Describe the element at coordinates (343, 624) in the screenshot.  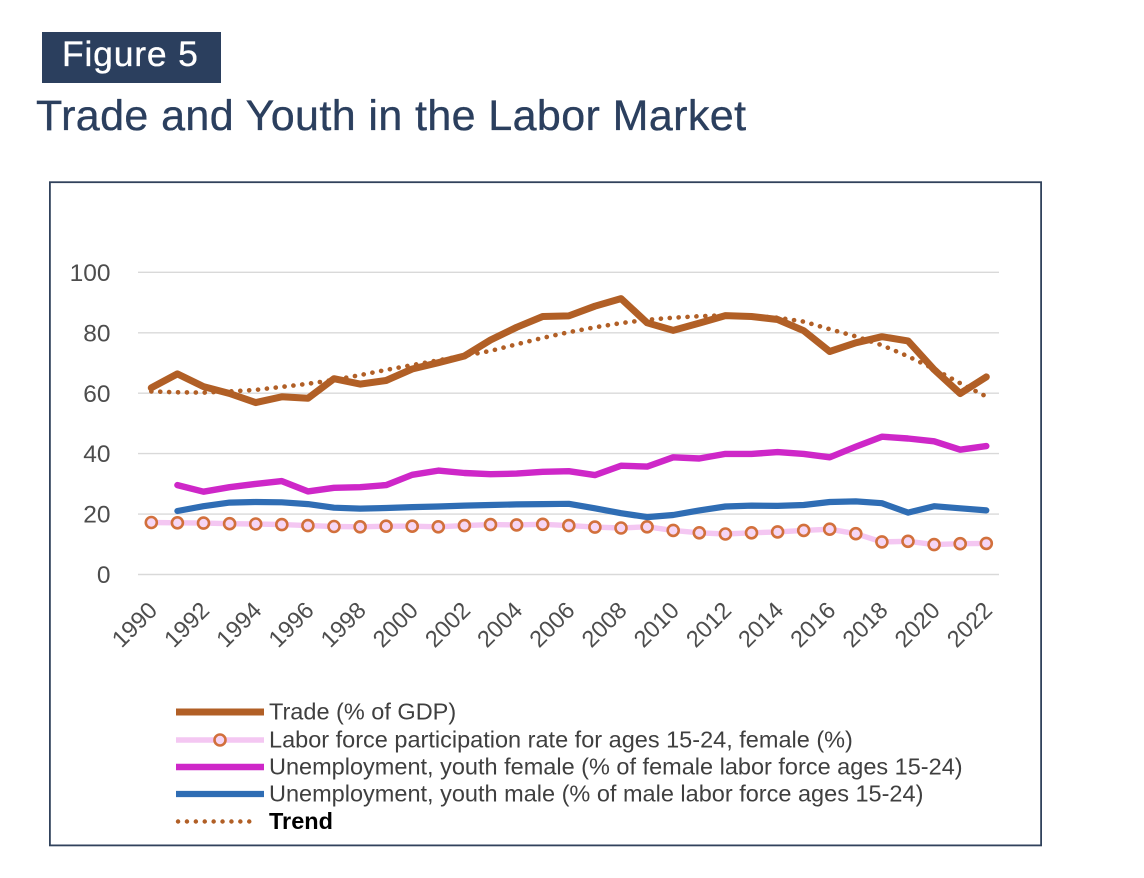
I see `svg-text: 1998` at that location.